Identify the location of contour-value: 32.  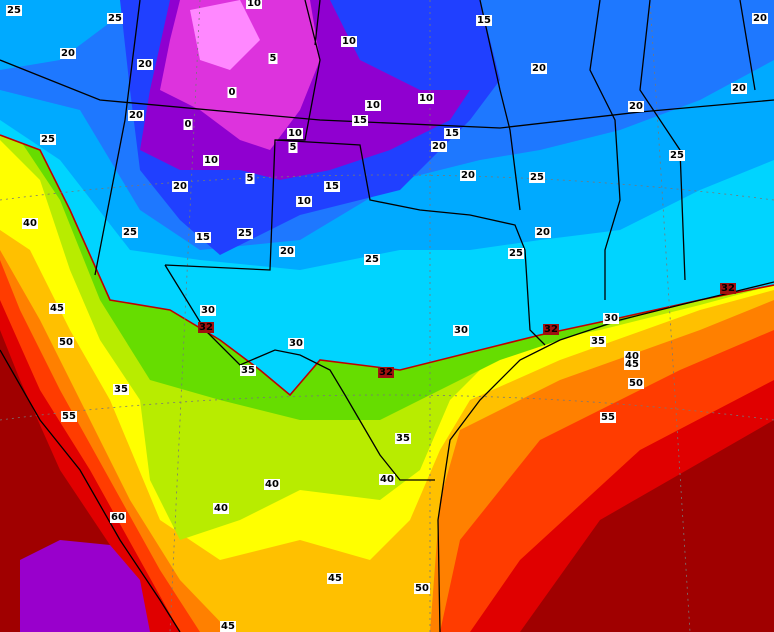
(551, 329).